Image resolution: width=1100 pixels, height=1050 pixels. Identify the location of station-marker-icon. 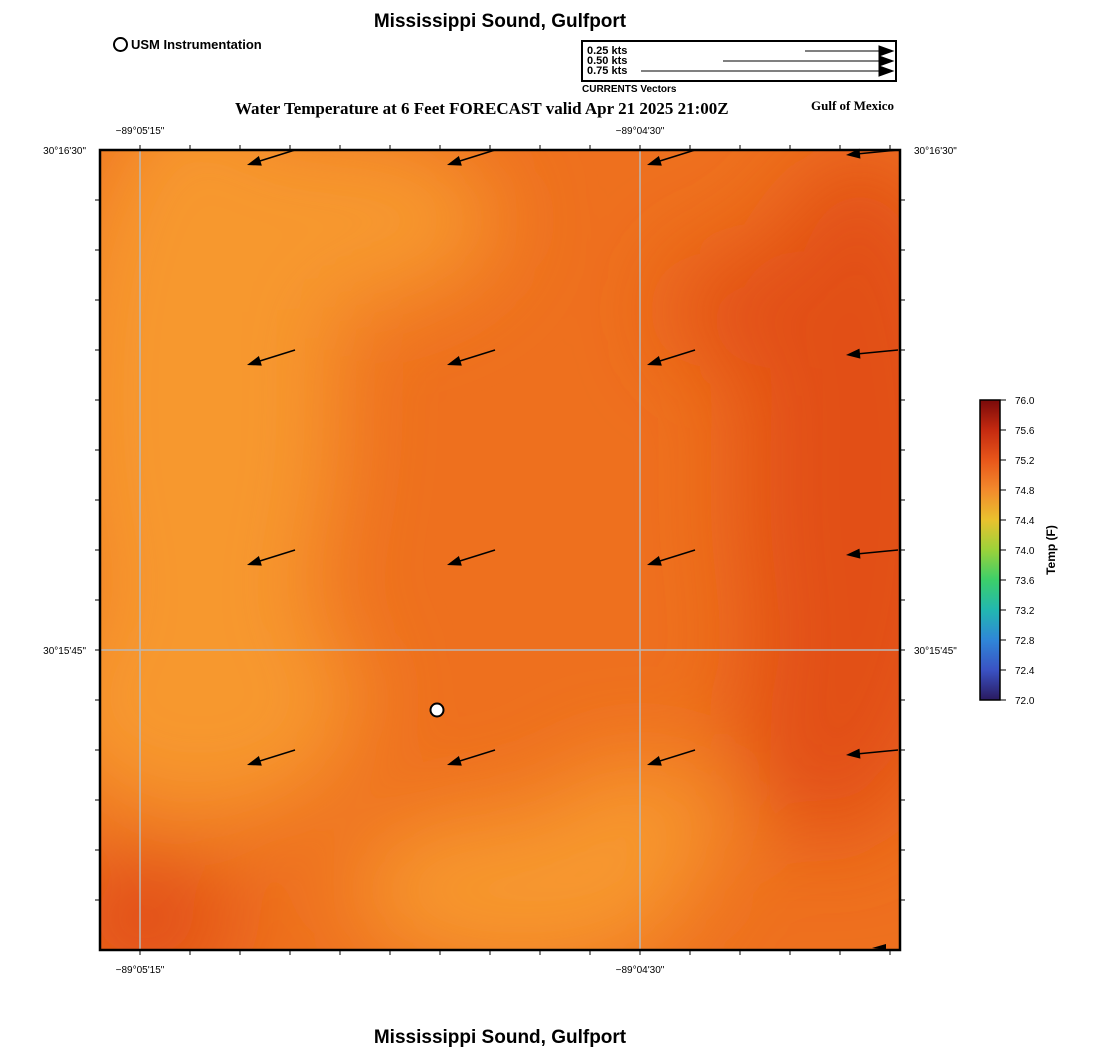
(120, 44).